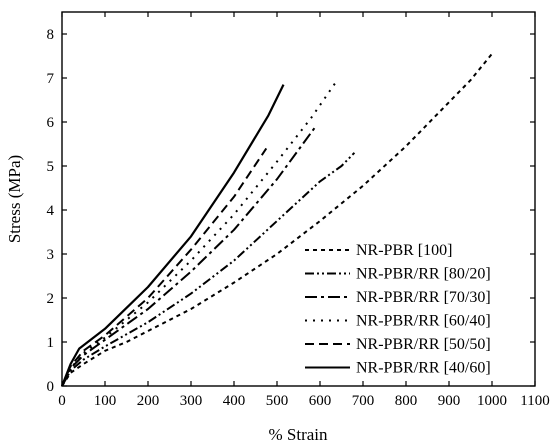  Describe the element at coordinates (320, 401) in the screenshot. I see `x-tick-label: 600` at that location.